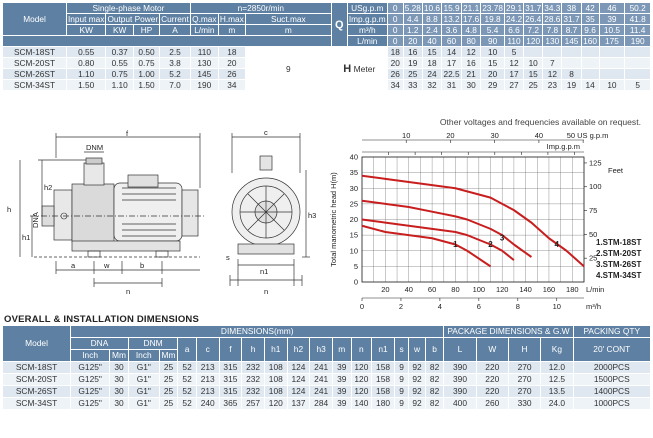  What do you see at coordinates (395, 30) in the screenshot?
I see `q-value-m3h: 0` at bounding box center [395, 30].